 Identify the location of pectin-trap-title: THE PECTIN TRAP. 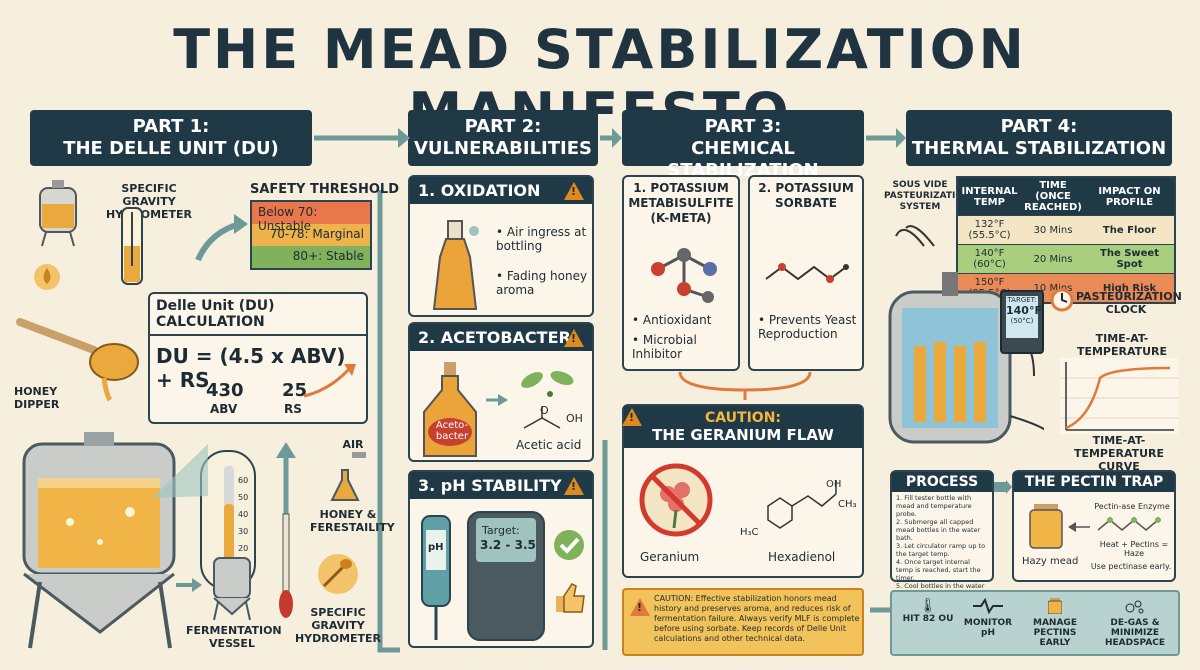
(1094, 482).